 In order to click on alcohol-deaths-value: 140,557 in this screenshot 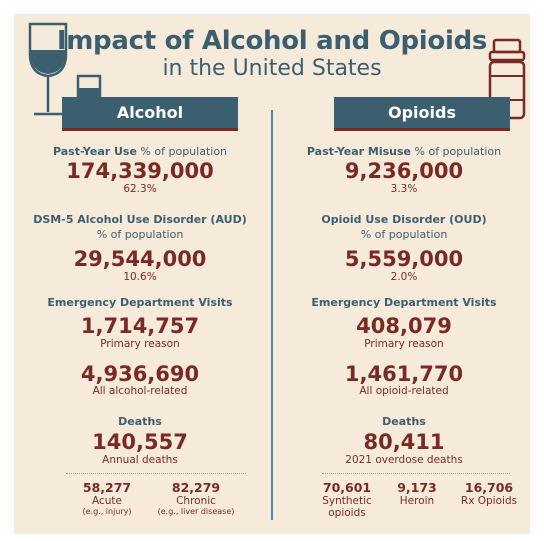, I will do `click(140, 442)`.